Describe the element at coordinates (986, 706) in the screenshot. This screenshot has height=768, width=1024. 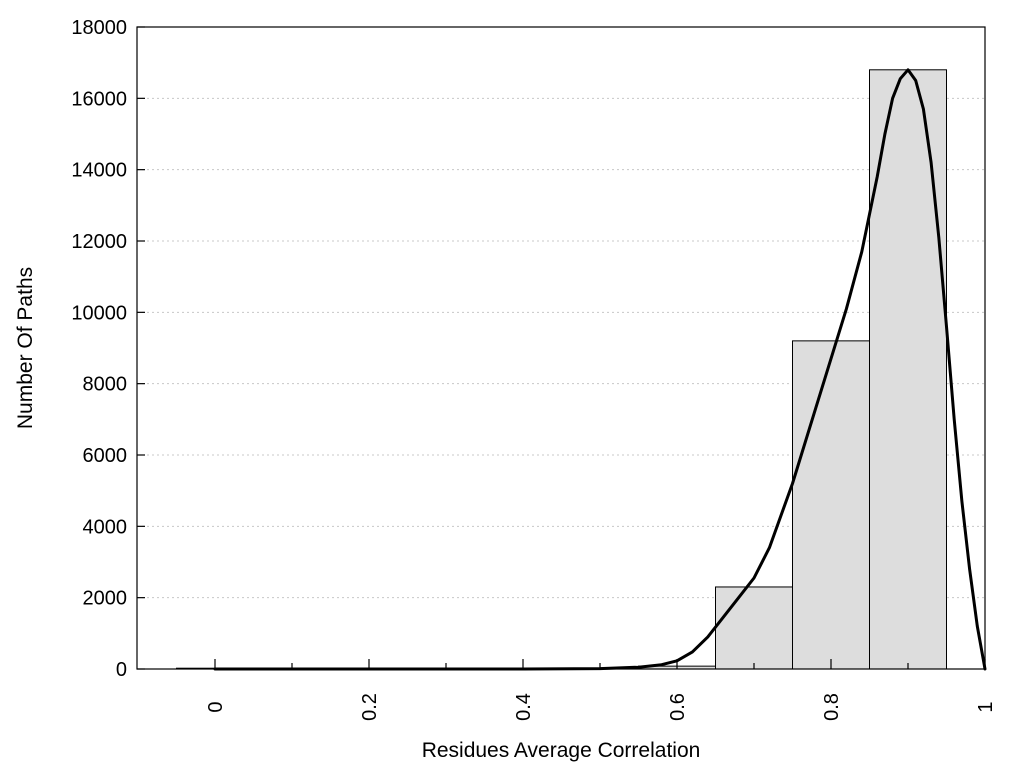
I see `x-tick-label: 1` at that location.